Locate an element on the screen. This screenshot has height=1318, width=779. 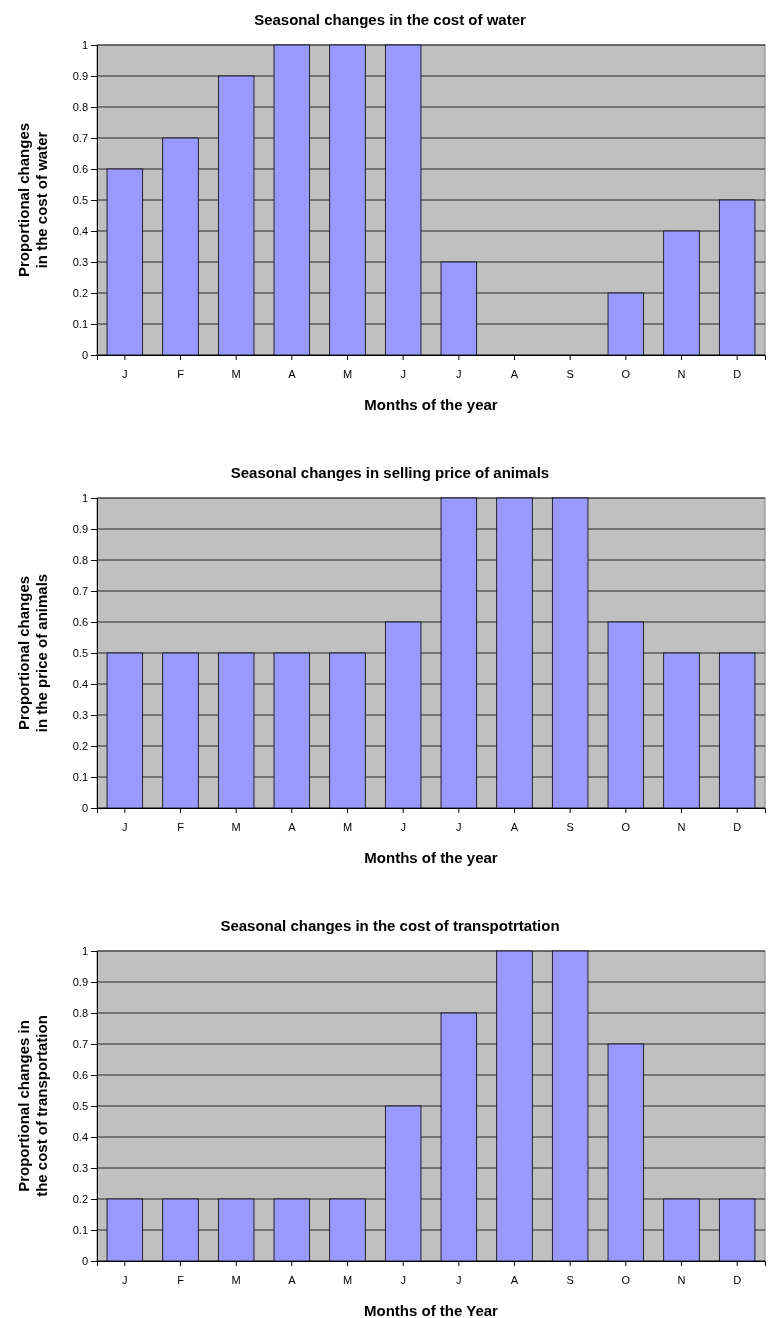
chart-title: Seasonal changes in the cost of water is located at coordinates (390, 19).